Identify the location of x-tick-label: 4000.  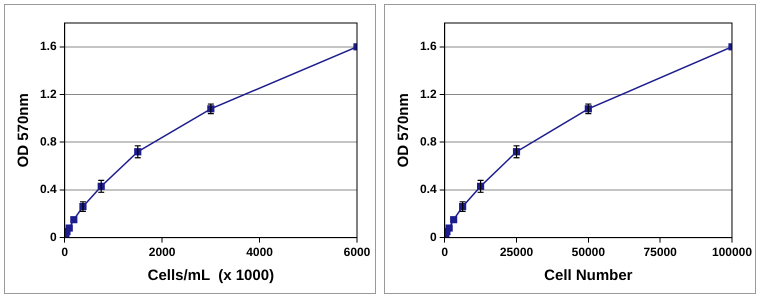
(260, 252).